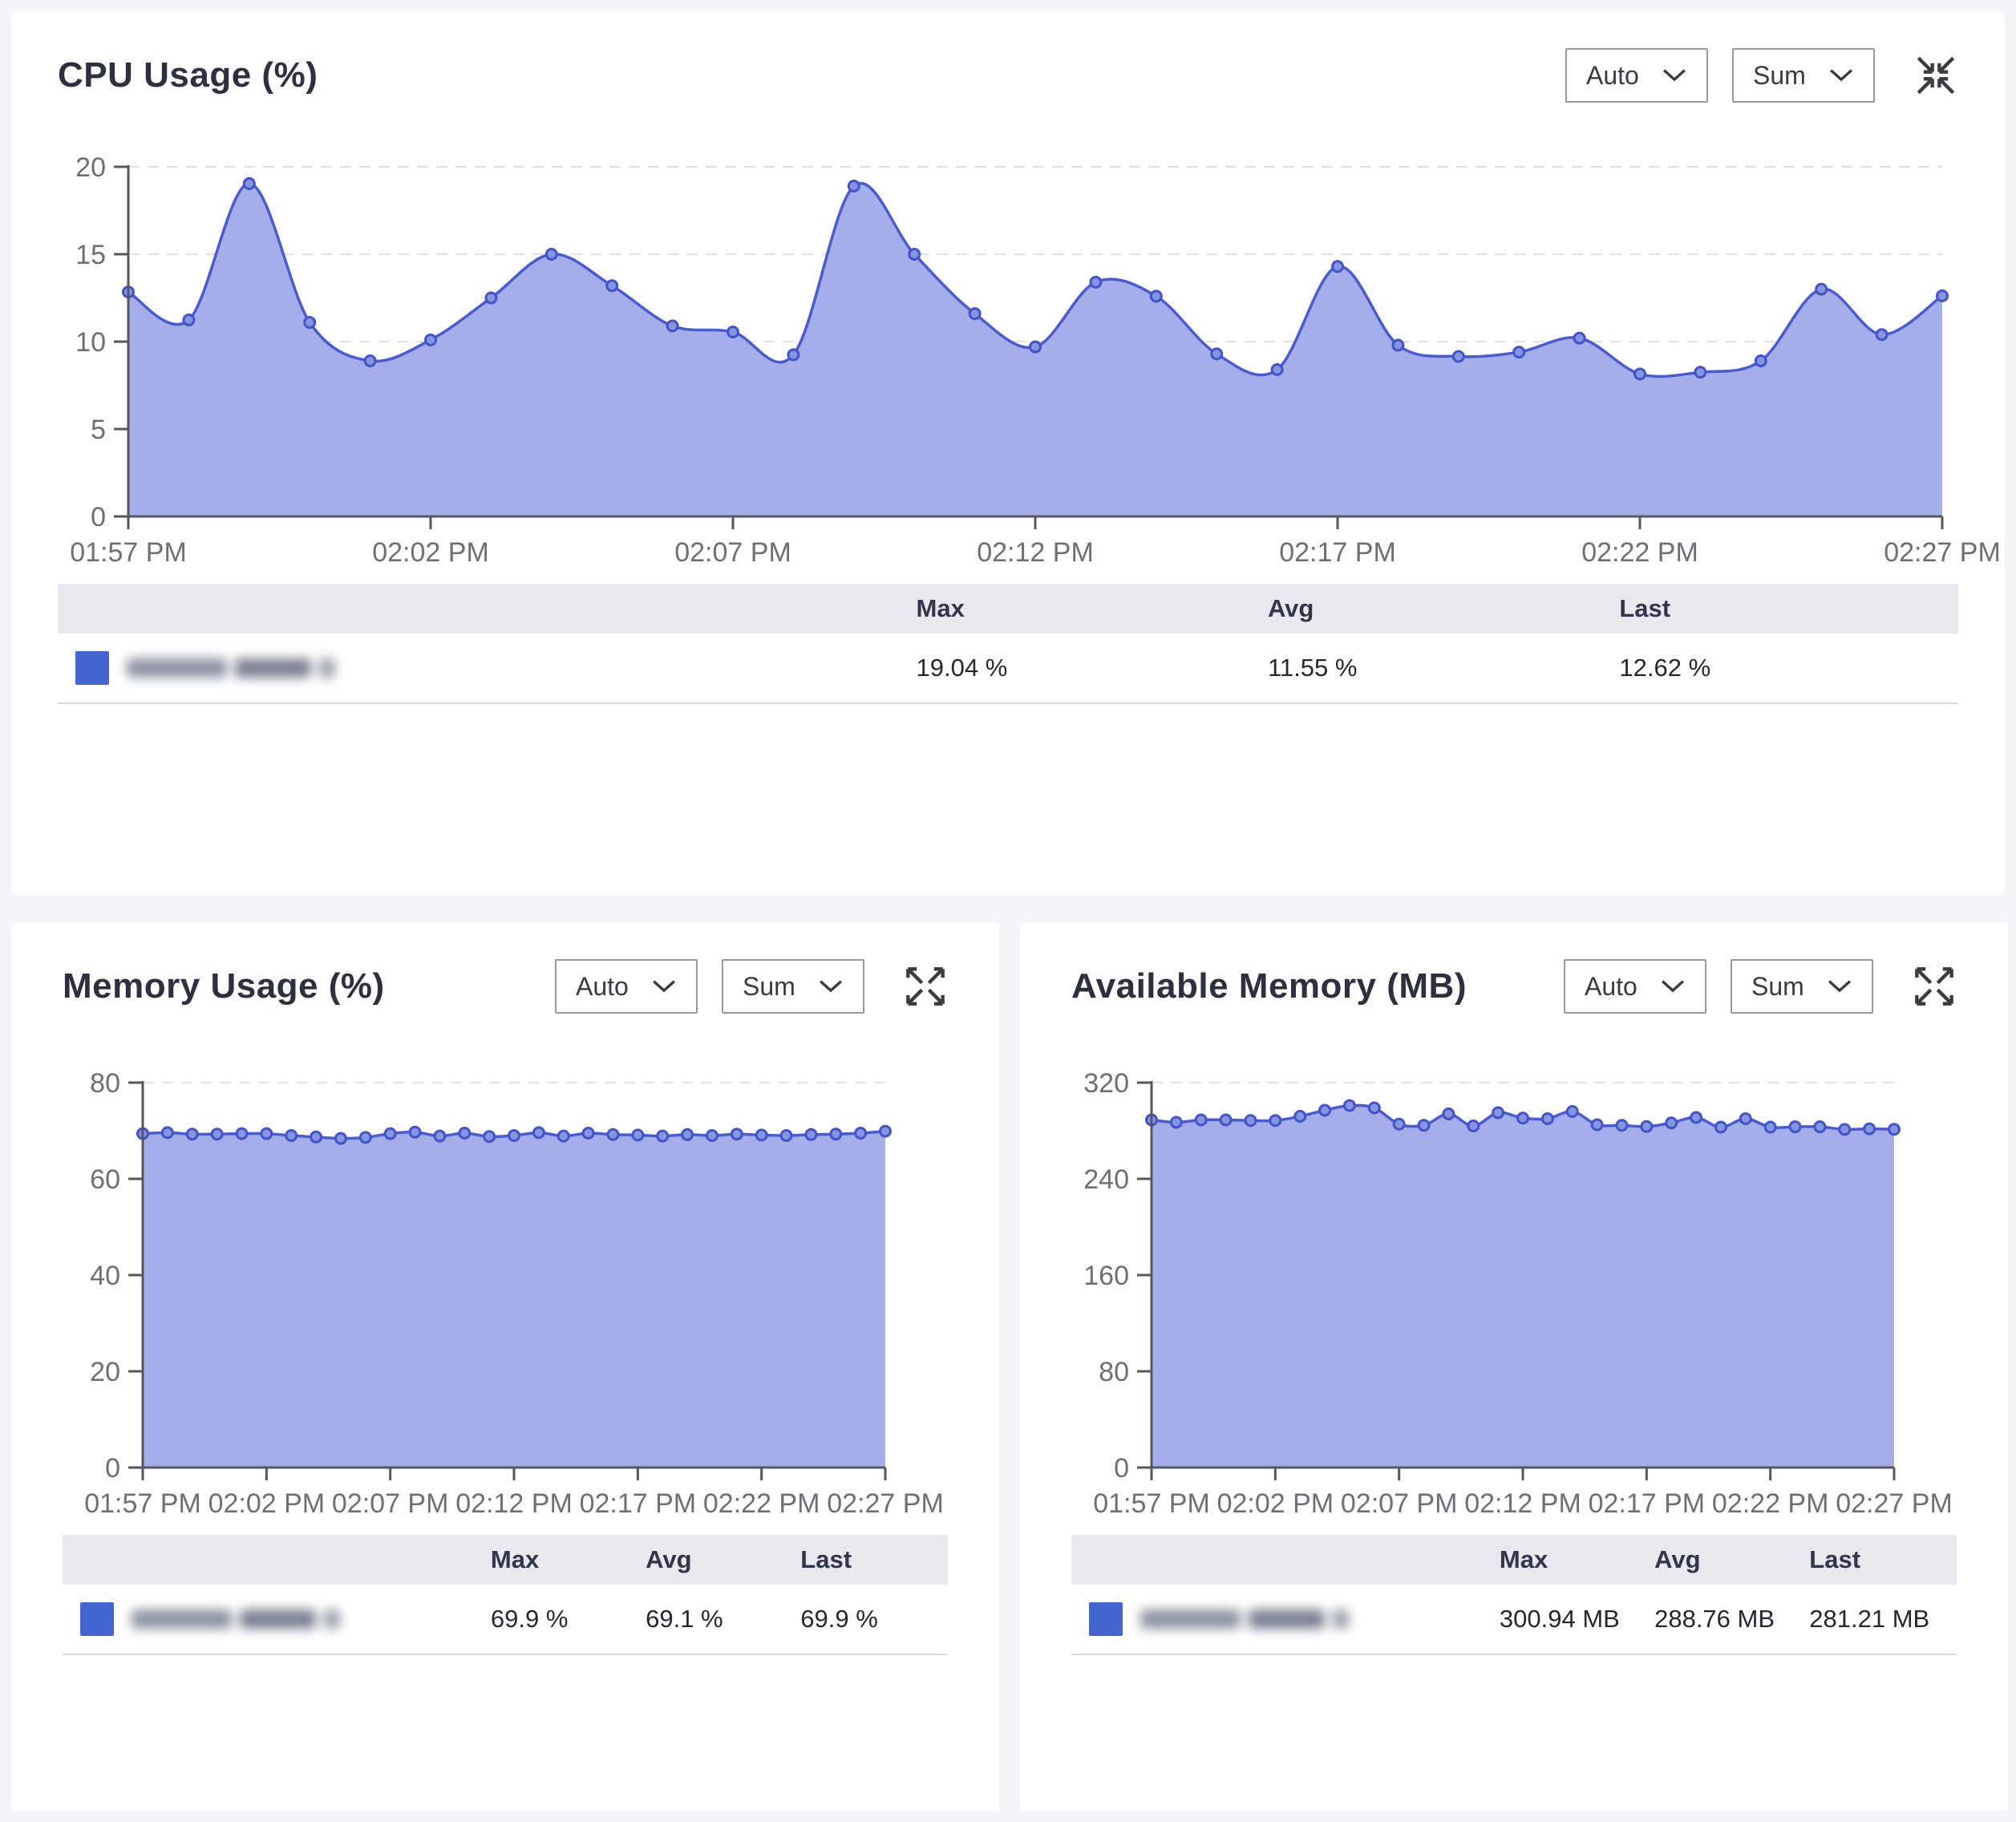 The width and height of the screenshot is (2016, 1822). What do you see at coordinates (90, 167) in the screenshot?
I see `svg-text: 20` at bounding box center [90, 167].